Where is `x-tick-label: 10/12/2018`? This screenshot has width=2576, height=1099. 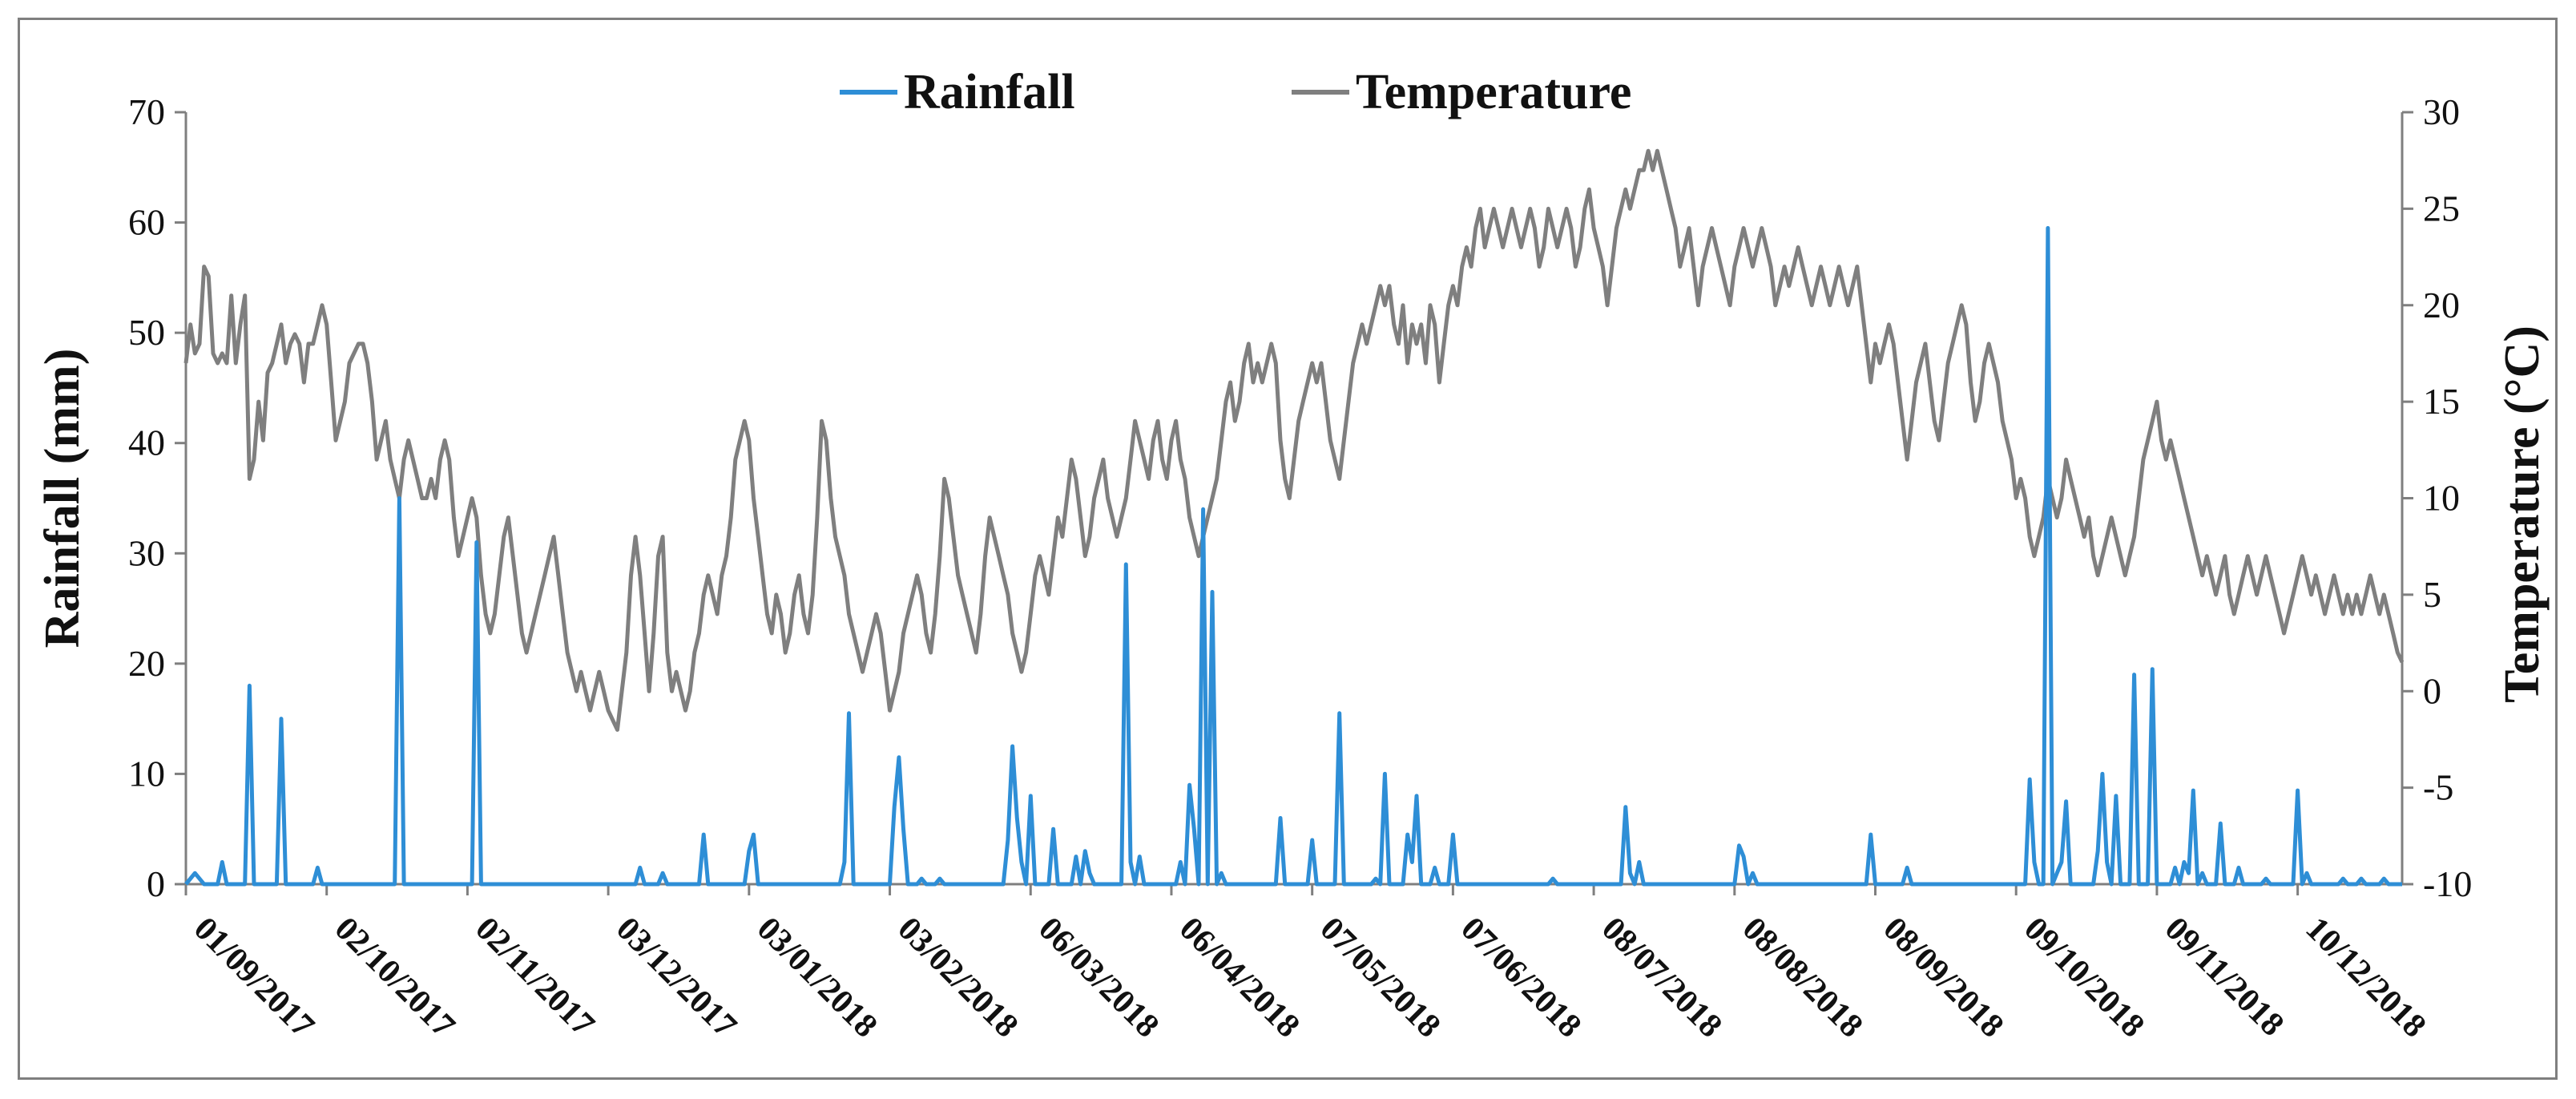 x-tick-label: 10/12/2018 is located at coordinates (2366, 978).